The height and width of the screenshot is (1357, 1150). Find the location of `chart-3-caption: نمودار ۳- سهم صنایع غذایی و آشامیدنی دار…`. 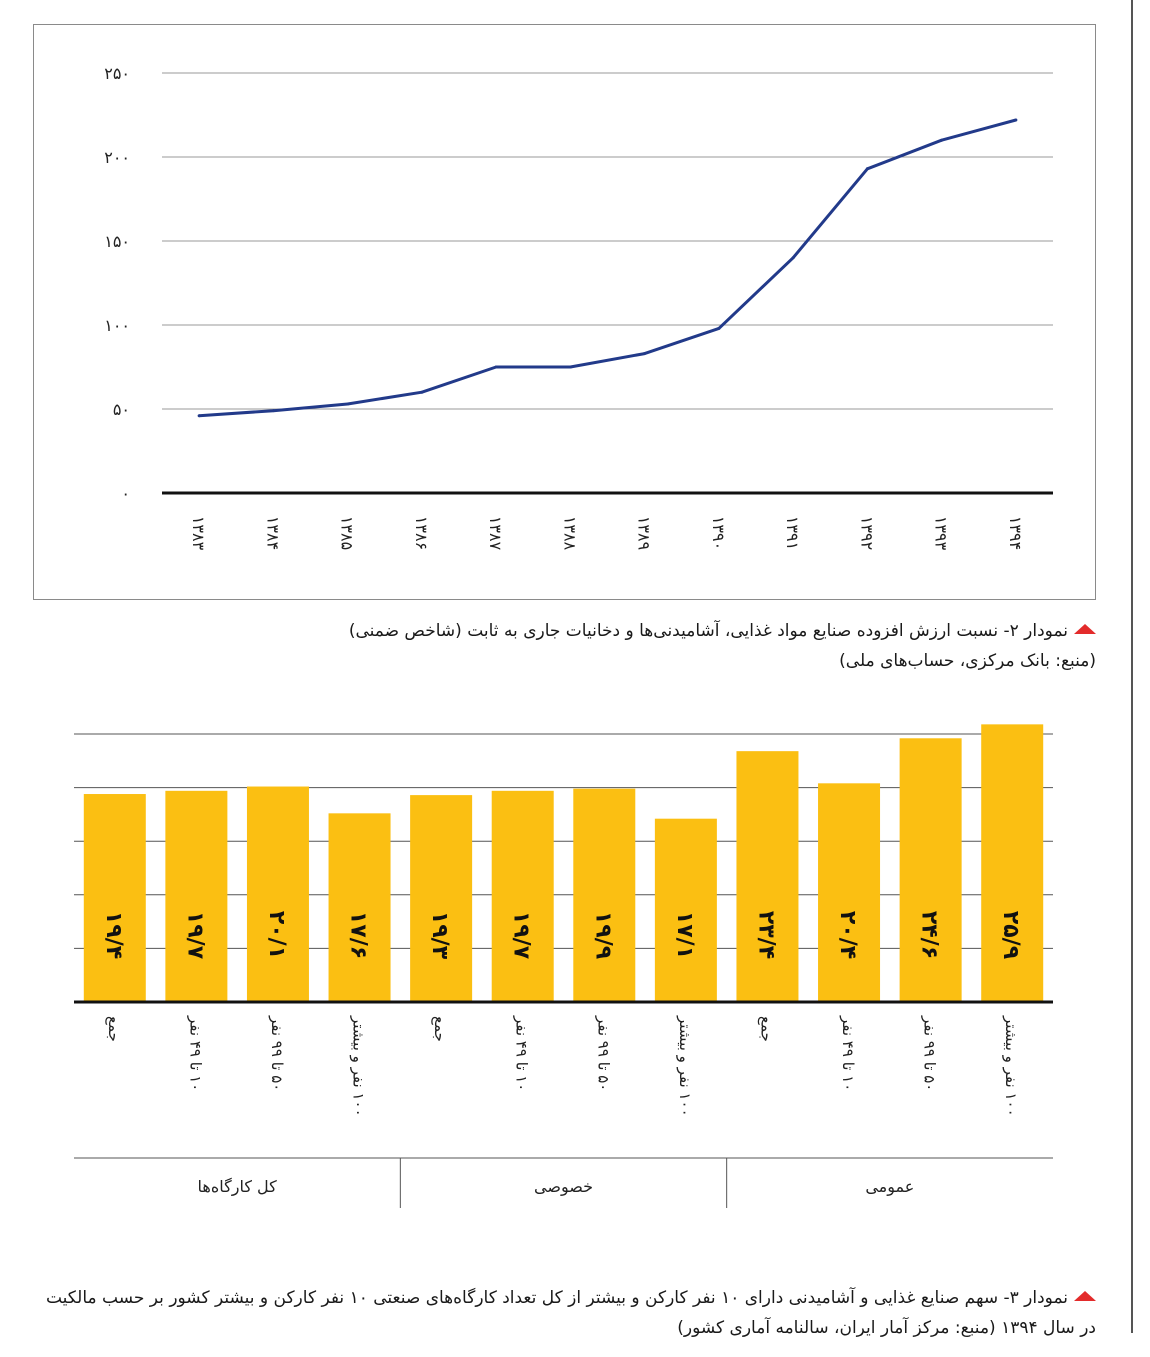

chart-3-caption: نمودار ۳- سهم صنایع غذایی و آشامیدنی دار… is located at coordinates (566, 1313).